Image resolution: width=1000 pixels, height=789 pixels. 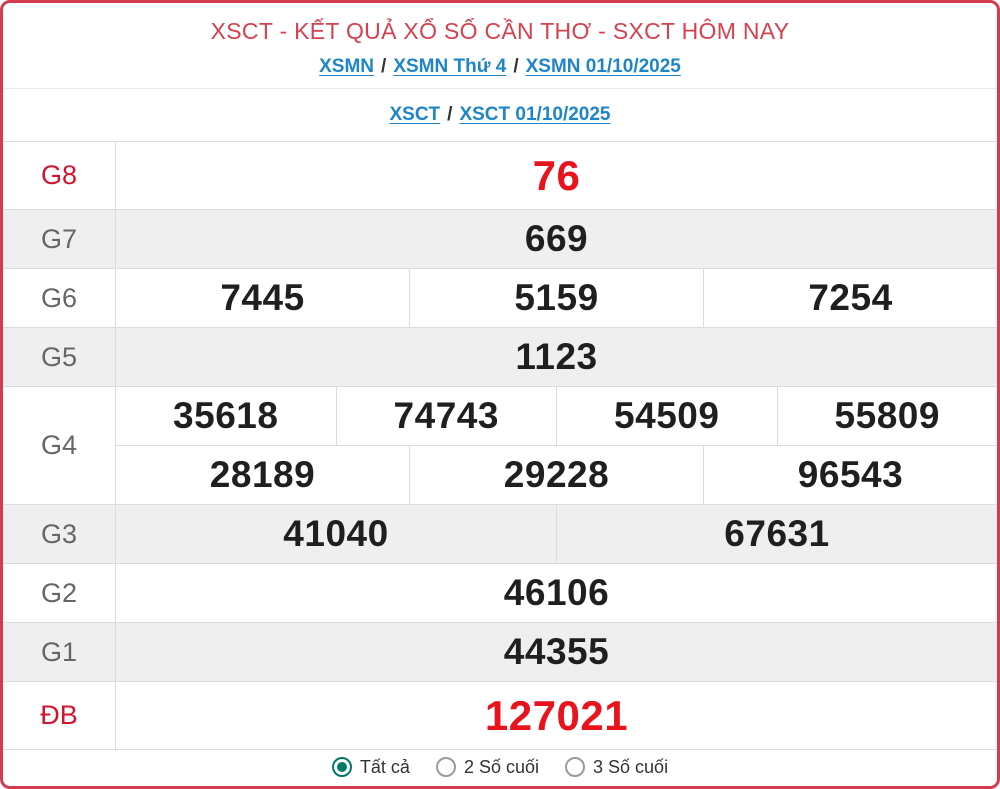 I want to click on prize-row-G3: G3 41040 67631, so click(x=500, y=534).